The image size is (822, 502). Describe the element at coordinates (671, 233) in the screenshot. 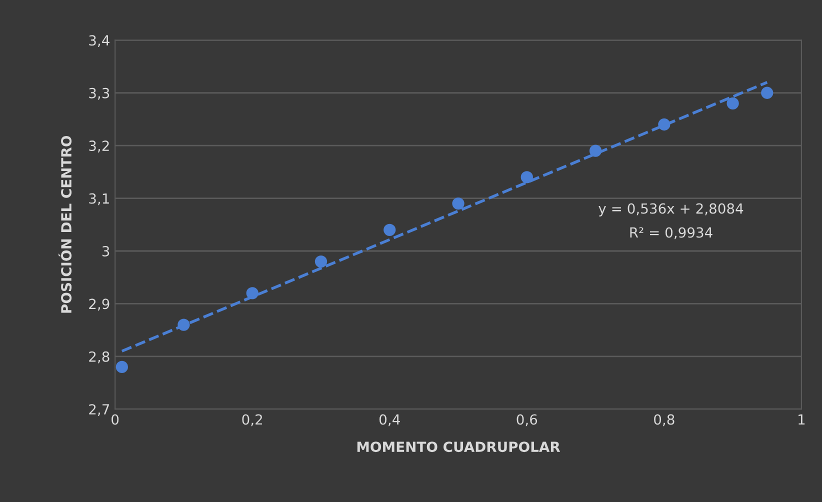

I see `annotation: R² = 0,9934` at that location.